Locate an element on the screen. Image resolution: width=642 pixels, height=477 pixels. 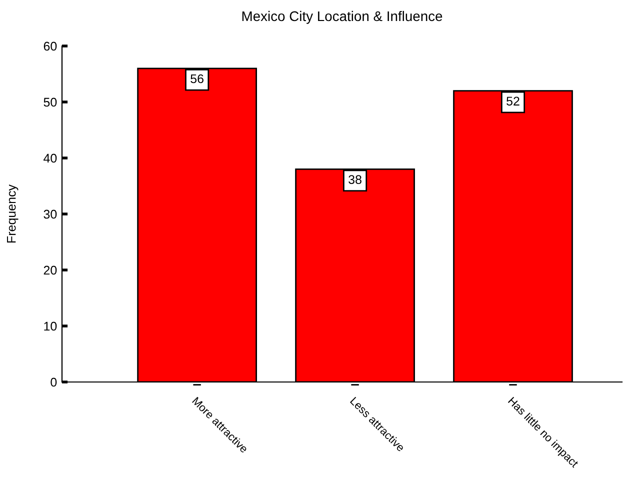
data-label: 38 is located at coordinates (355, 179).